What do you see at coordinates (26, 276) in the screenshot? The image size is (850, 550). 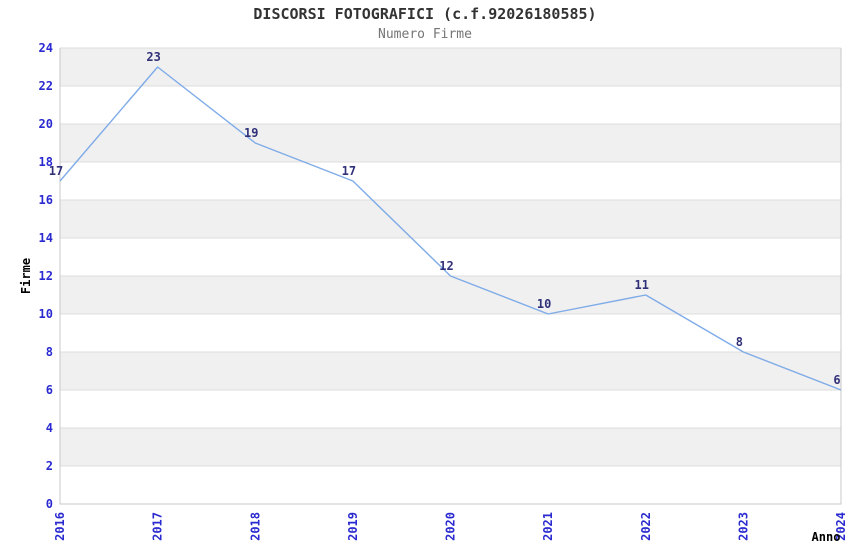 I see `y-axis-title: Firme` at bounding box center [26, 276].